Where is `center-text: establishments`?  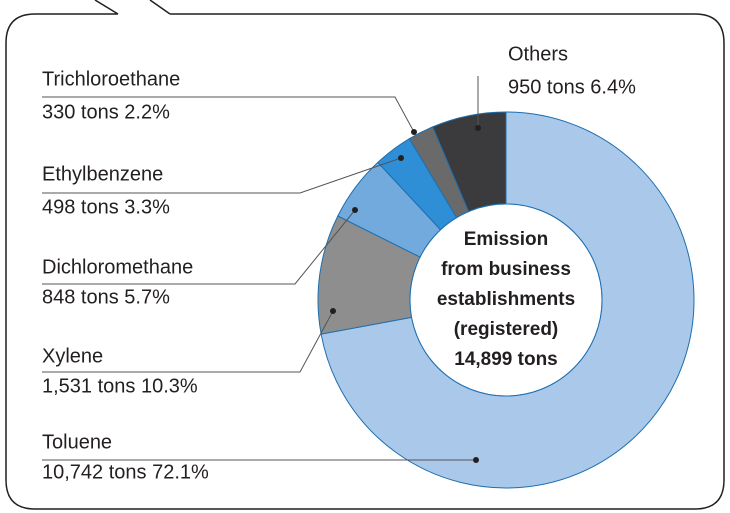 center-text: establishments is located at coordinates (506, 299).